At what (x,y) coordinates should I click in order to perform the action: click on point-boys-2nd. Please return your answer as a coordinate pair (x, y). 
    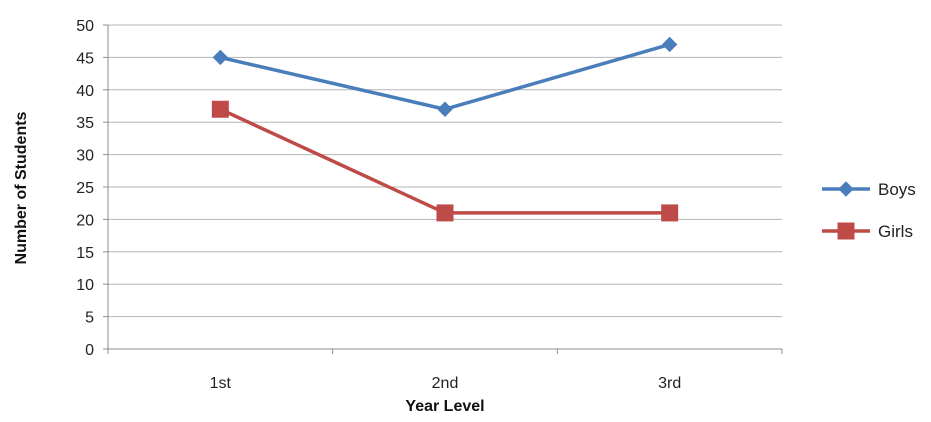
    Looking at the image, I should click on (445, 109).